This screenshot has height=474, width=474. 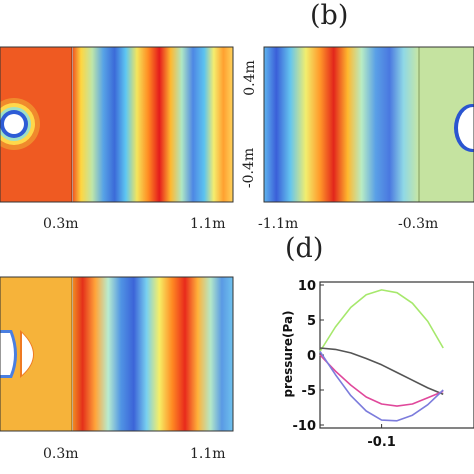 What do you see at coordinates (307, 286) in the screenshot?
I see `panel-d-ytick-label: 10` at bounding box center [307, 286].